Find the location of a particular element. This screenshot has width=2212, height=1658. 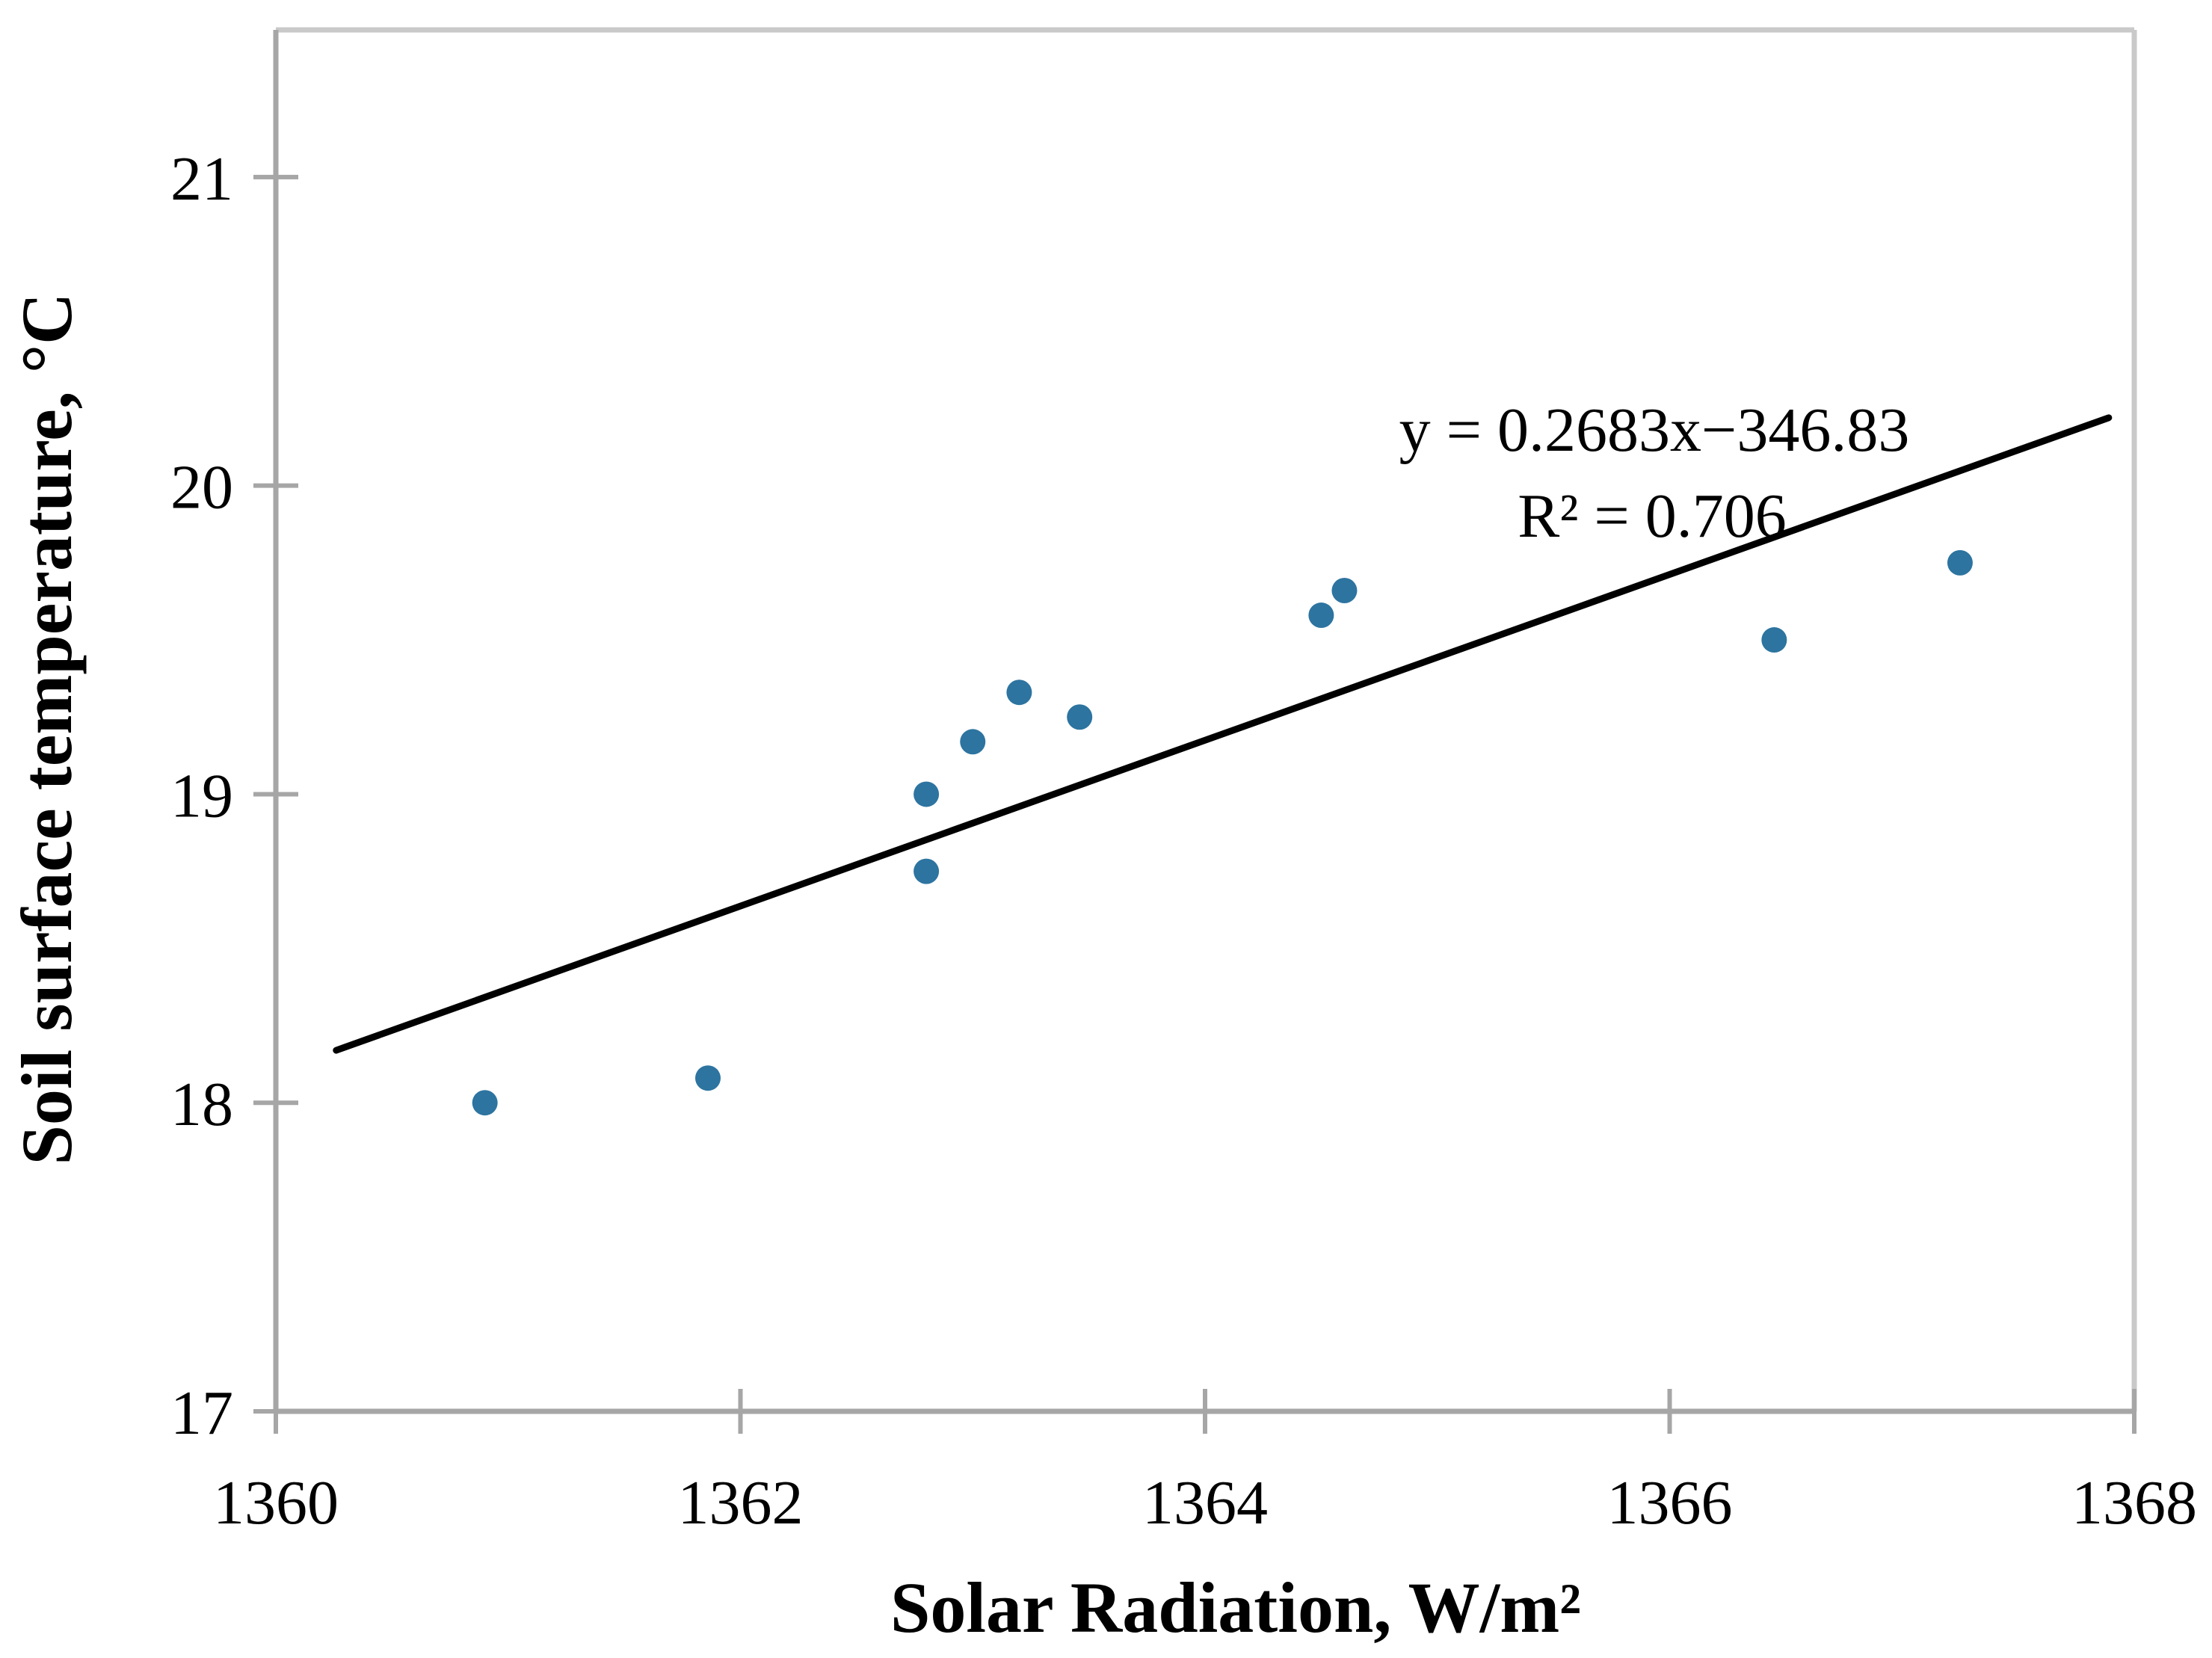

y-axis-title: Soil surface temperature, °C is located at coordinates (47, 729).